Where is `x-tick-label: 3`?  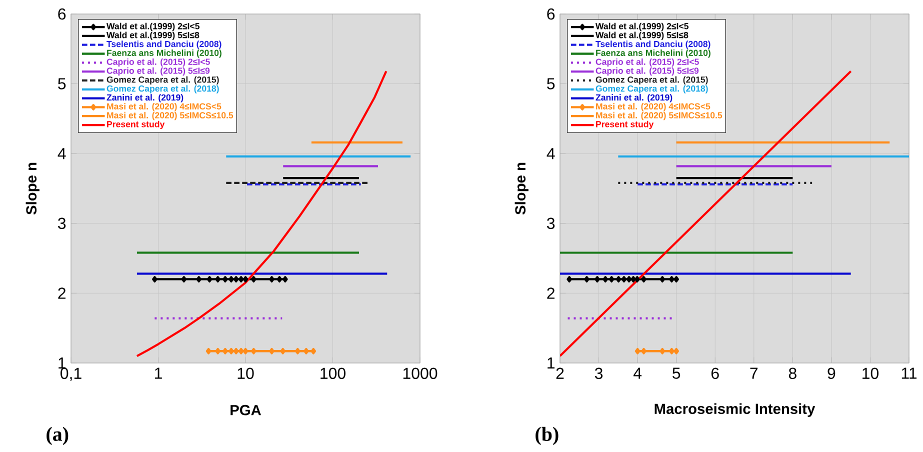 x-tick-label: 3 is located at coordinates (598, 374).